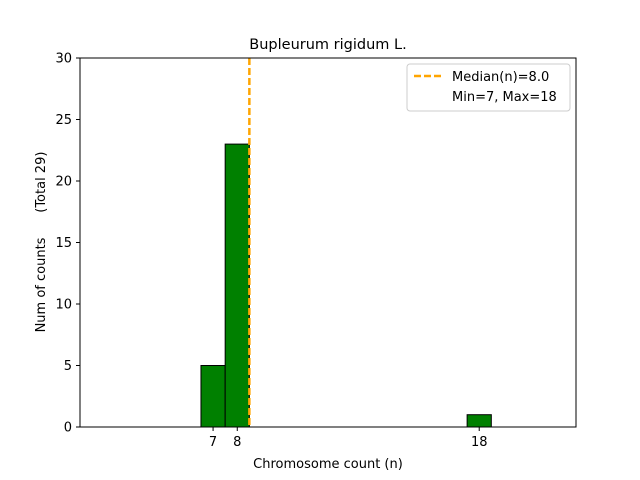 This screenshot has width=640, height=480. What do you see at coordinates (63, 59) in the screenshot?
I see `y-tick-label: 30` at bounding box center [63, 59].